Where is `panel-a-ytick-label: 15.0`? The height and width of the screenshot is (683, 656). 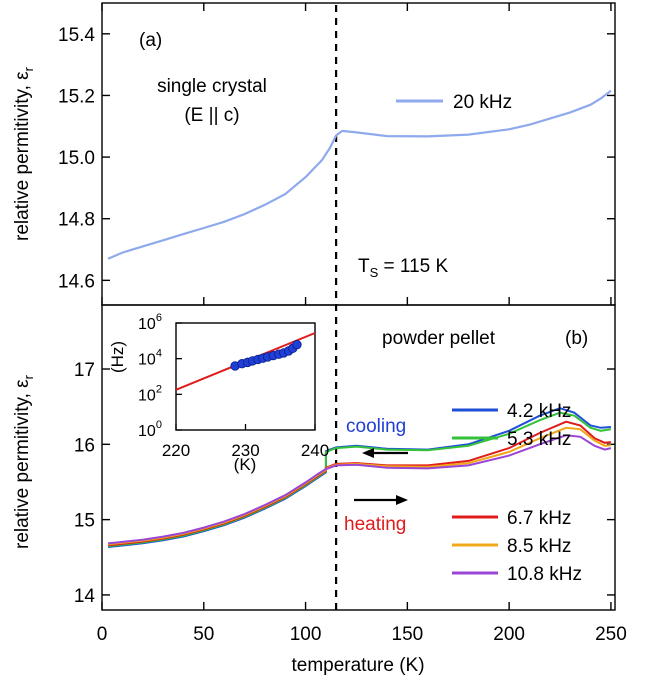 panel-a-ytick-label: 15.0 is located at coordinates (76, 158).